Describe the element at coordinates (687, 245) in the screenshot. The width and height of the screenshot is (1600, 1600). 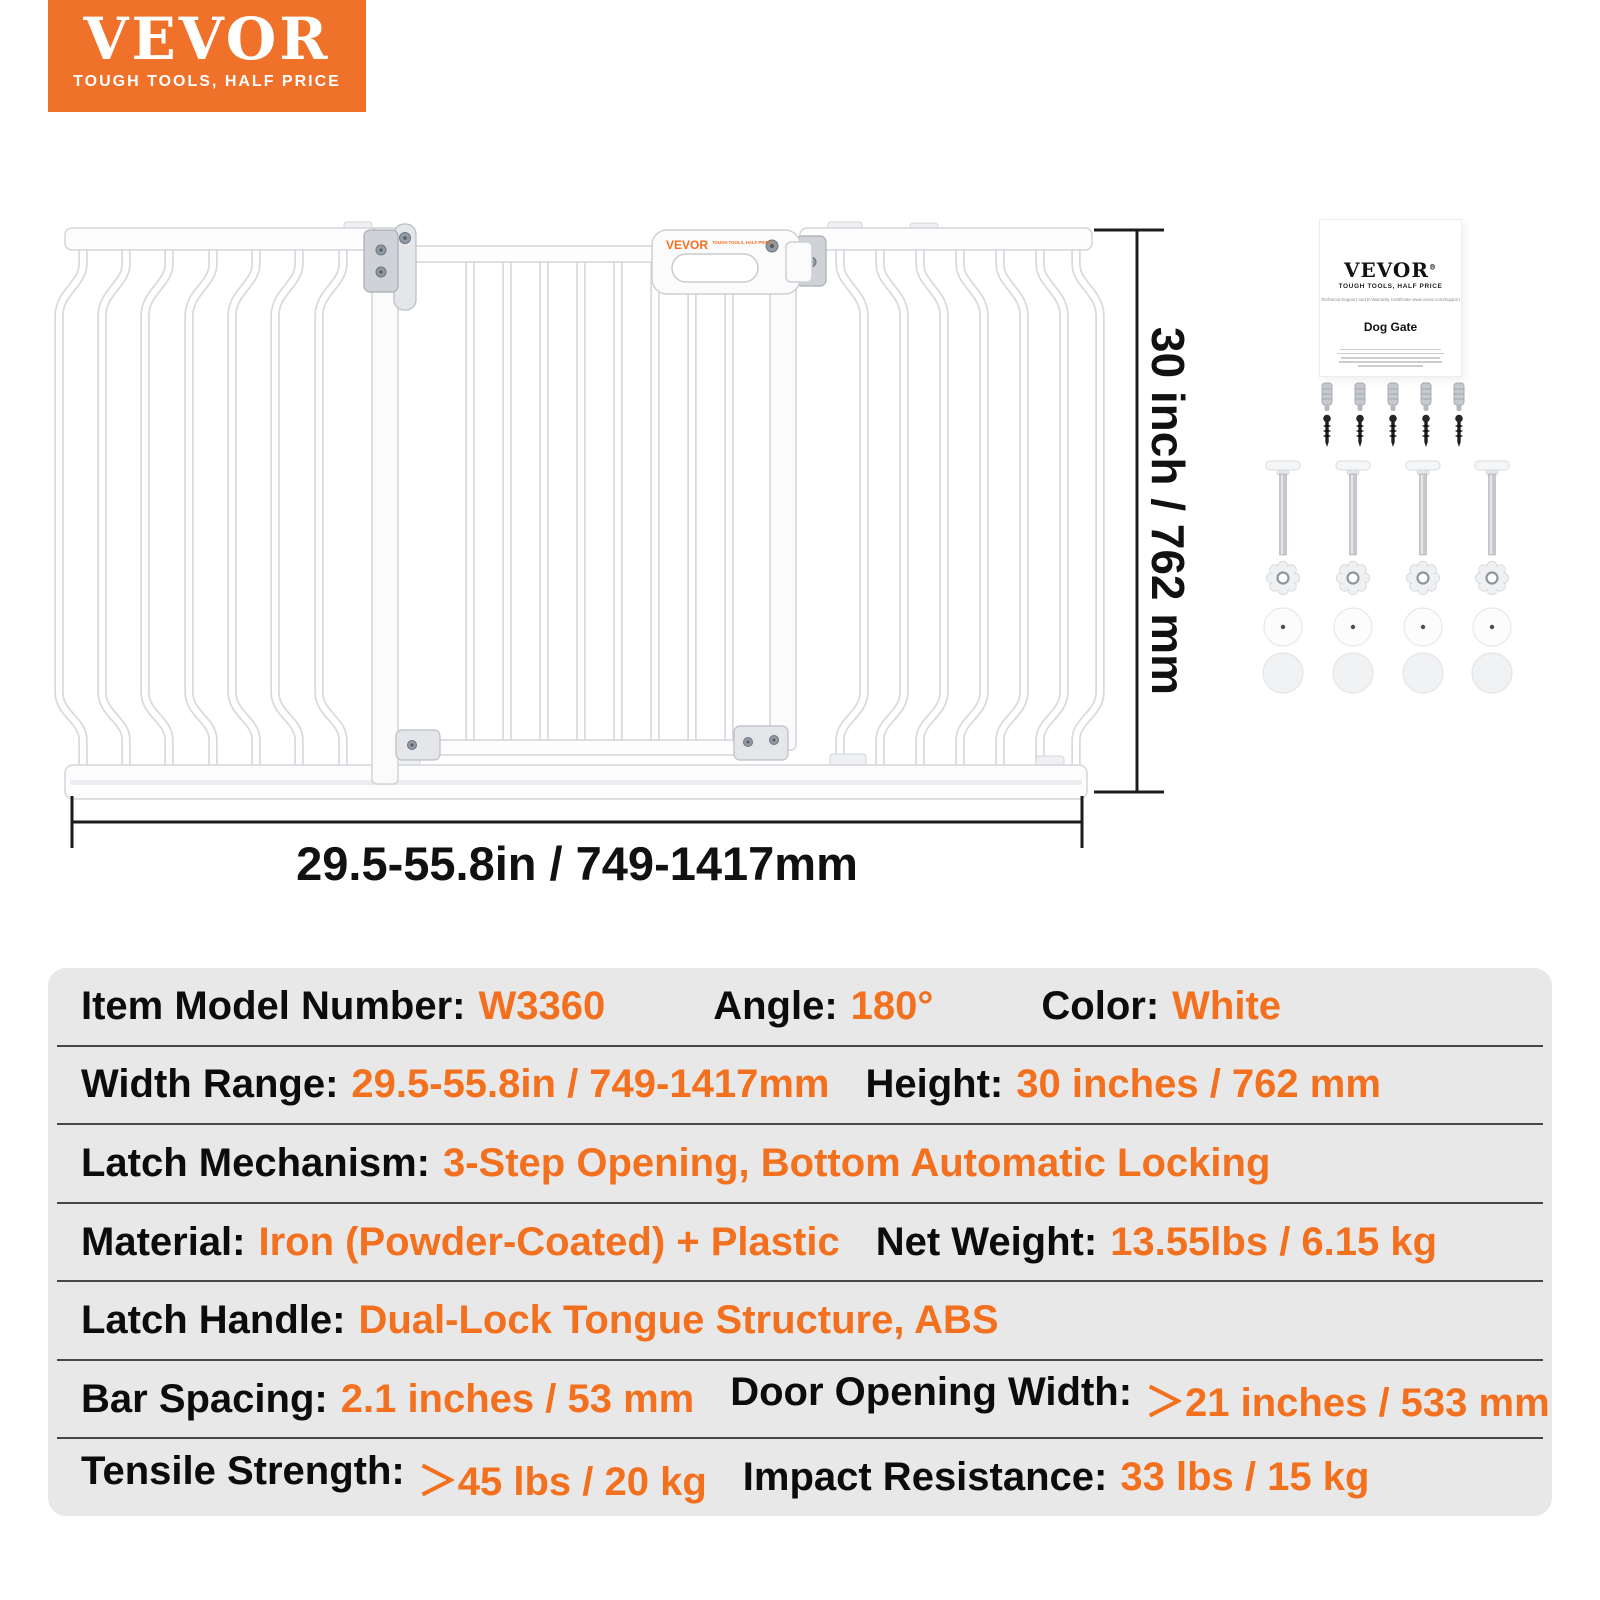
I see `handle-brand-text: VEVOR` at that location.